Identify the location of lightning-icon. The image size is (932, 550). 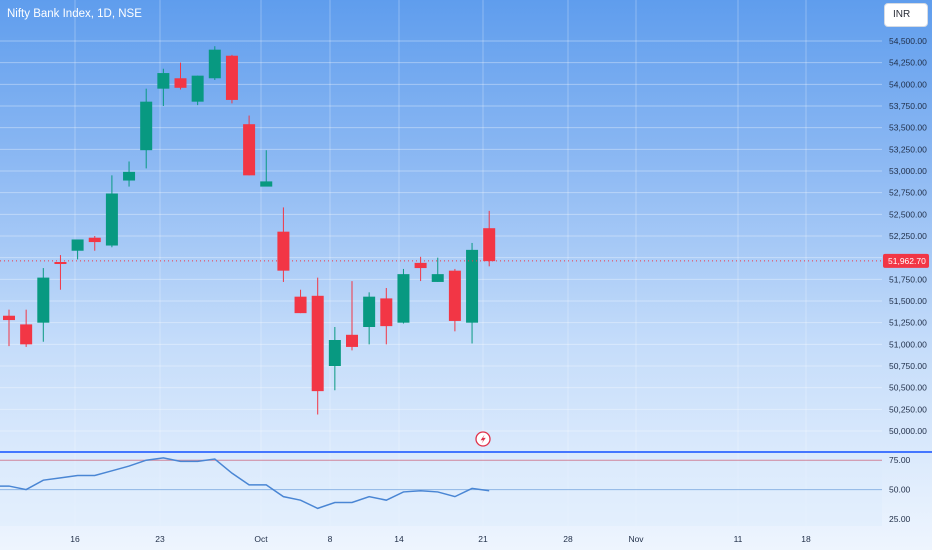
(483, 439).